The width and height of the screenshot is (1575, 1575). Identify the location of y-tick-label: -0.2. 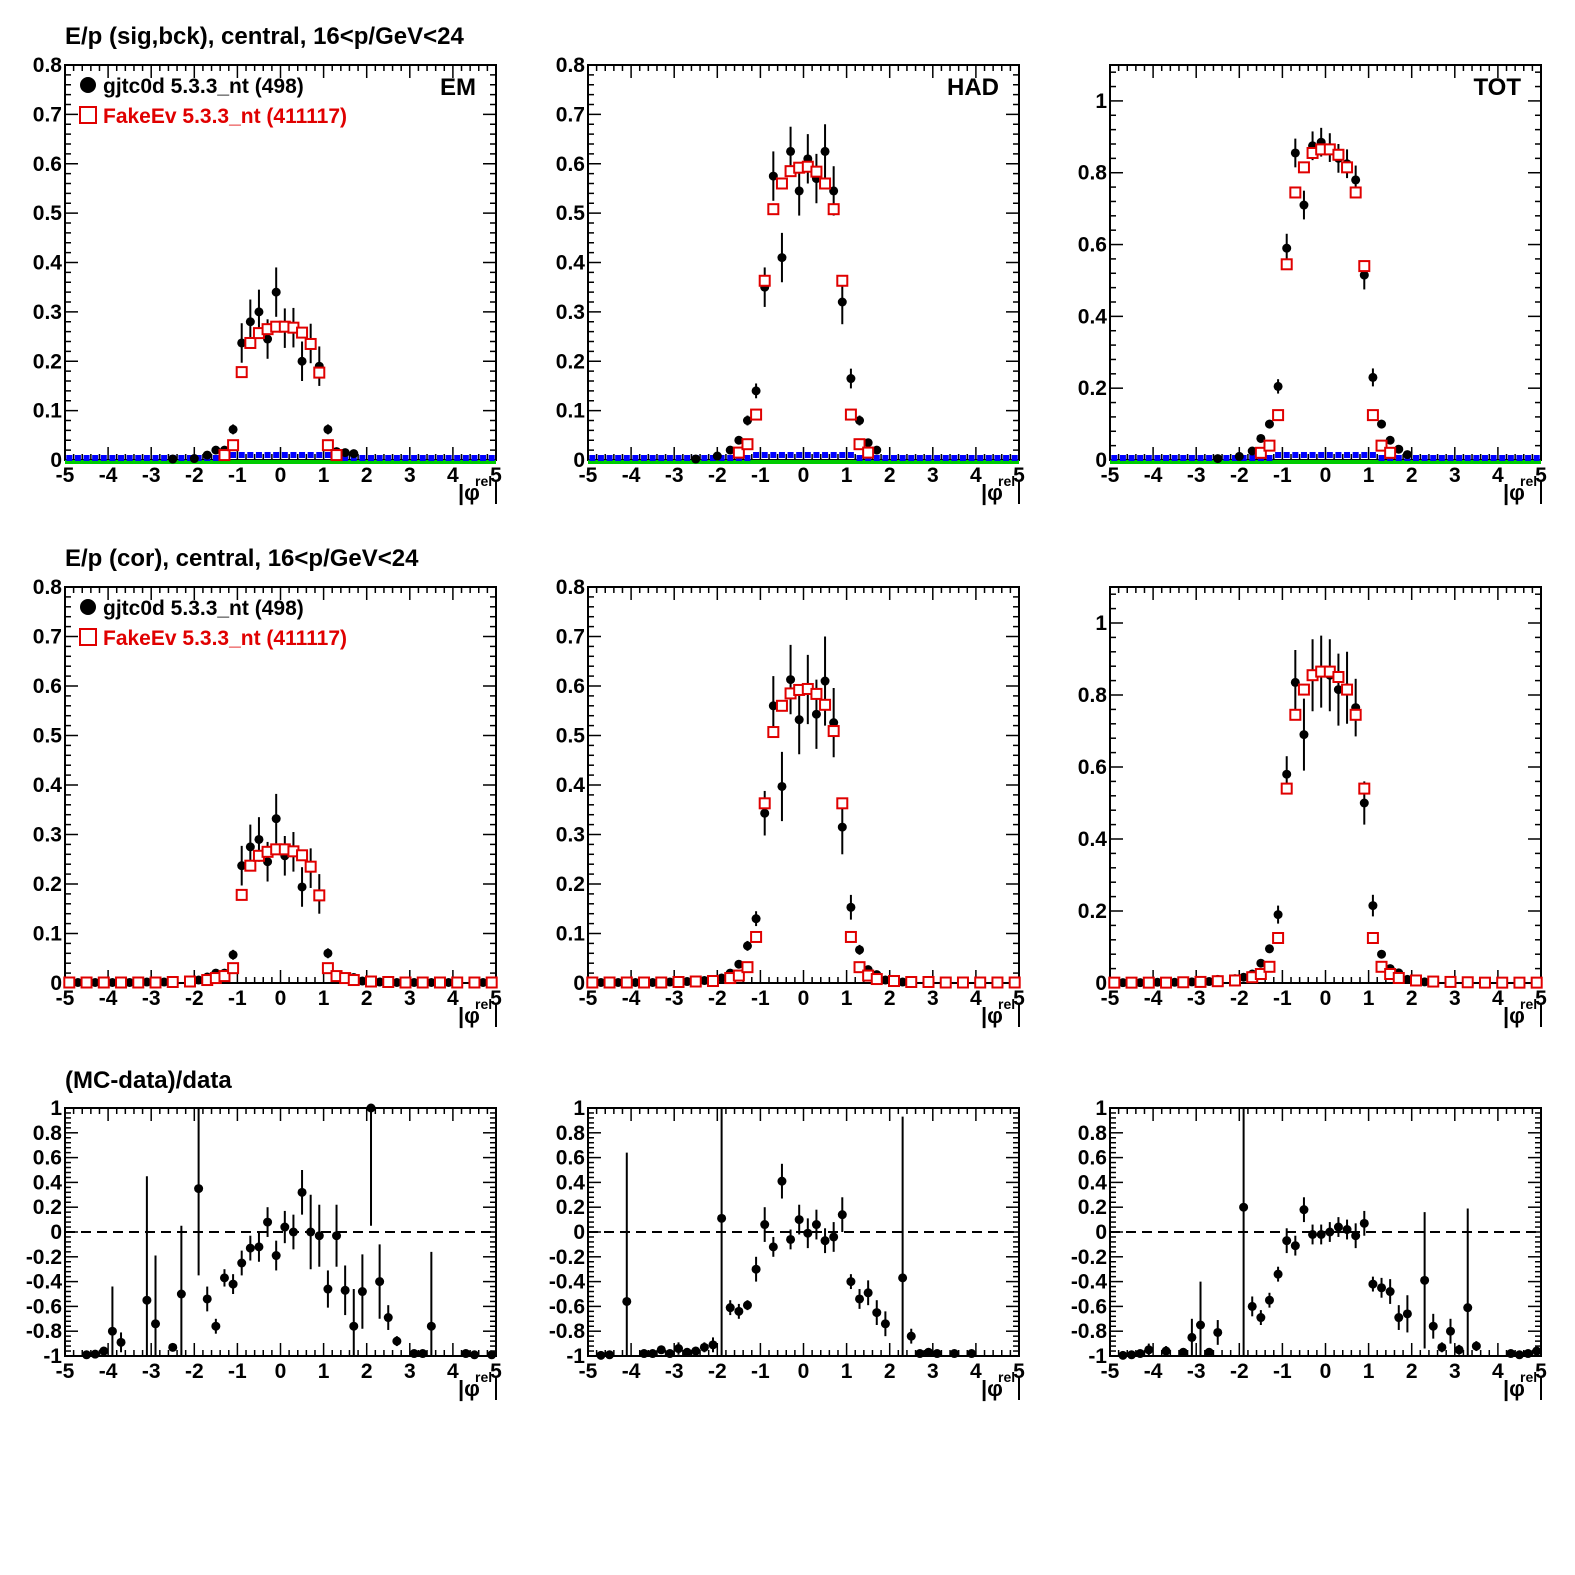
(1089, 1257).